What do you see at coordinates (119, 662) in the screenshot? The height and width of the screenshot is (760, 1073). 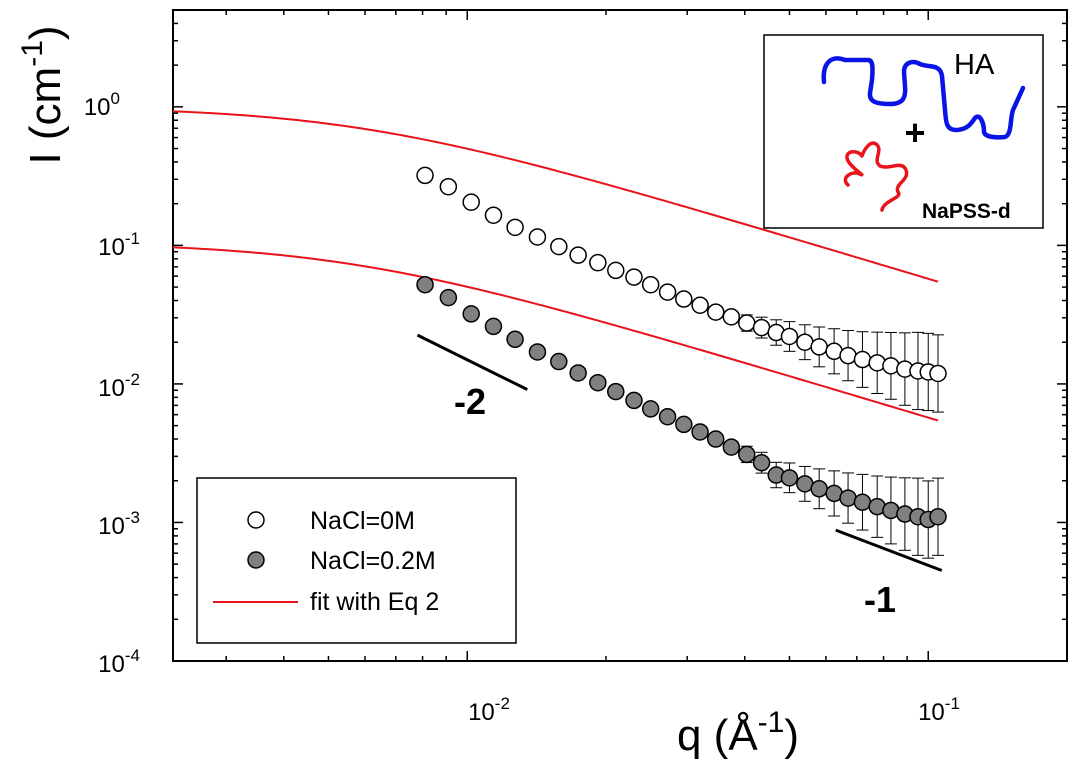 I see `y-tick-label: 10⁻⁴` at bounding box center [119, 662].